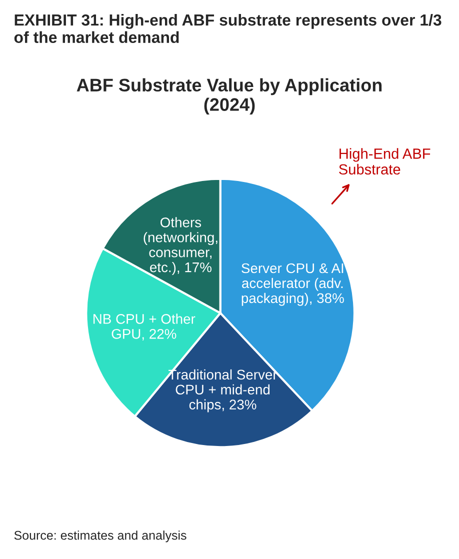 Image resolution: width=459 pixels, height=559 pixels. I want to click on slice-label: Others (networking, consumer, etc.), 17%, so click(181, 246).